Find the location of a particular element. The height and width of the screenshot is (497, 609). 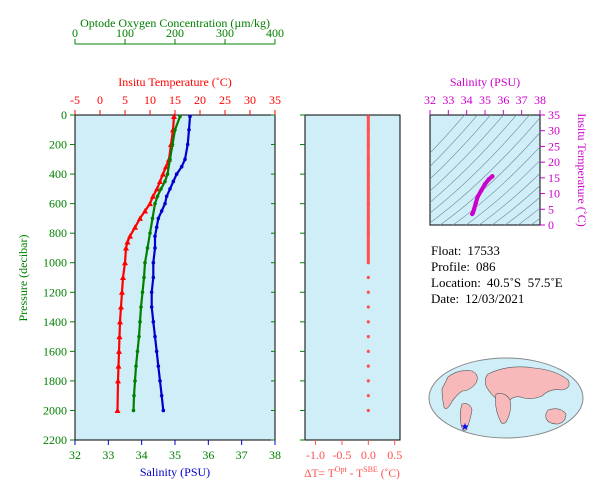

temperature-tick-label: 20 is located at coordinates (200, 100).